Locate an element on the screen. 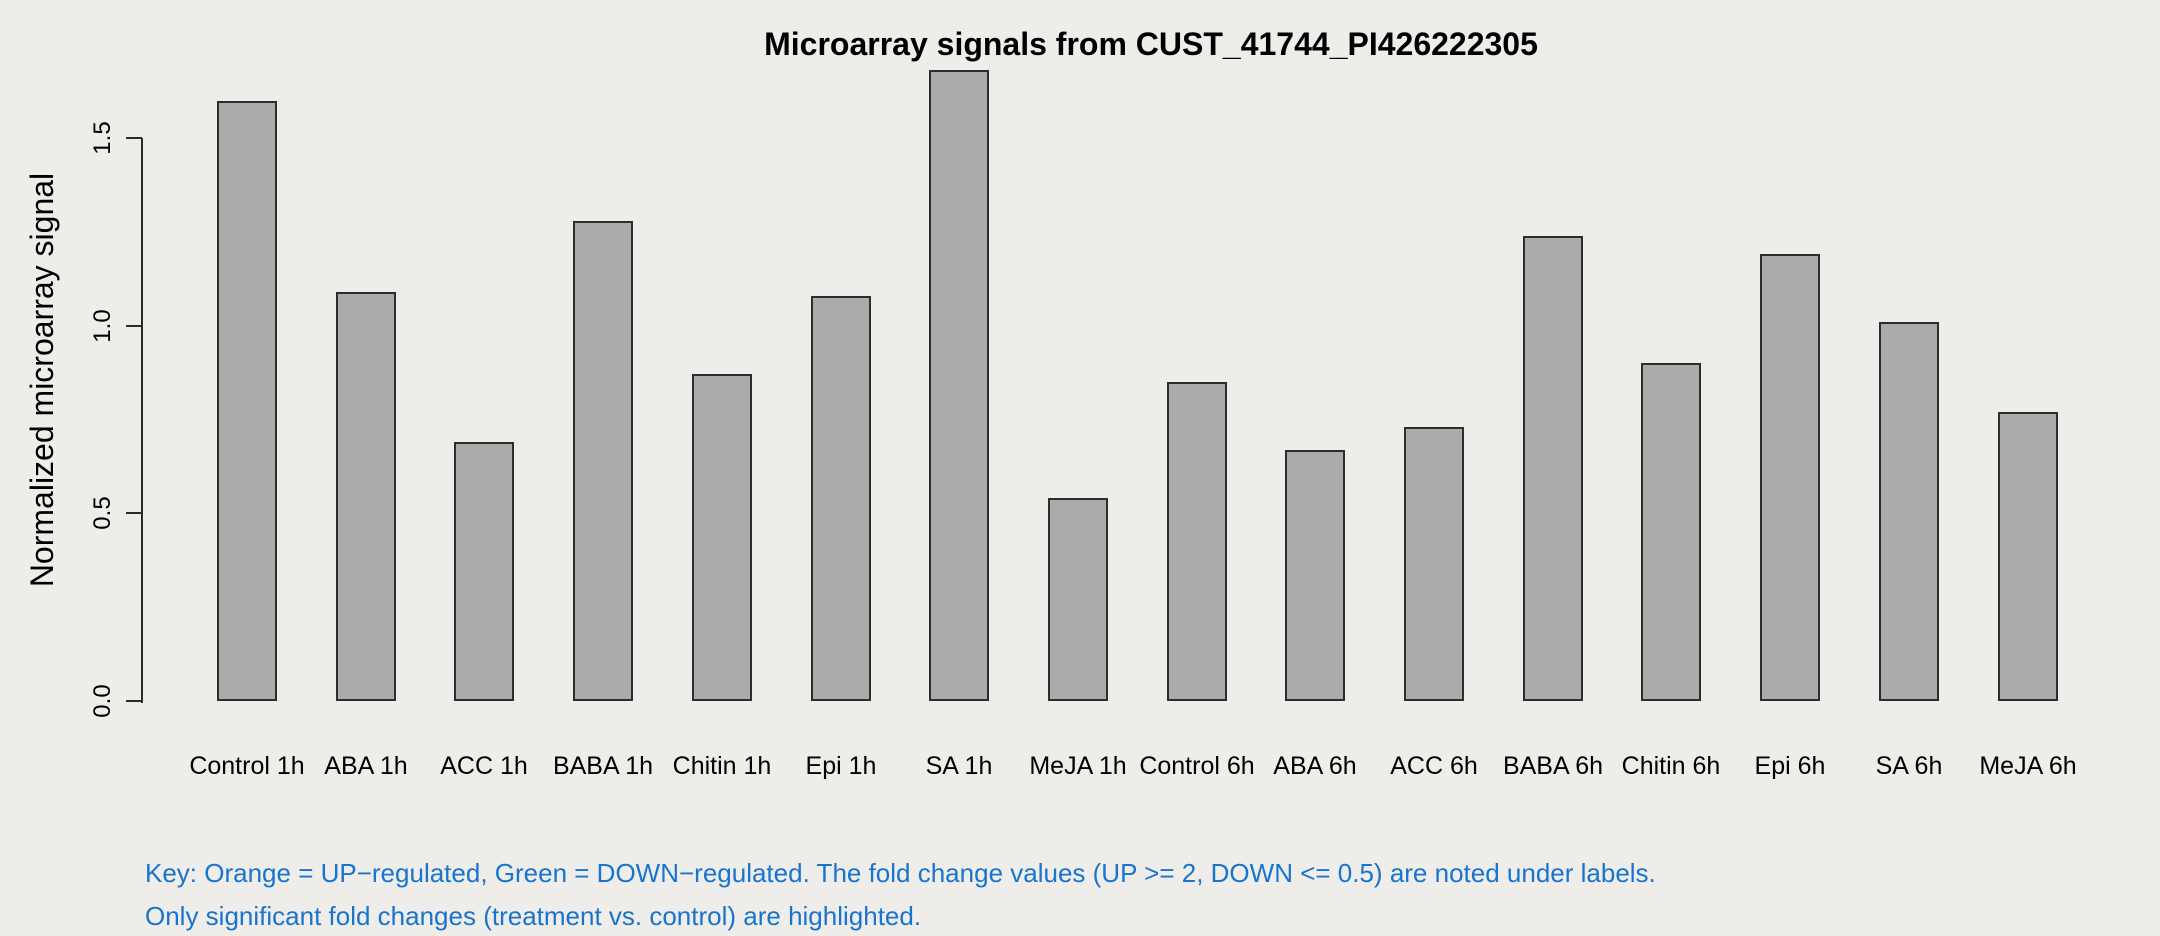  x-category-label: Epi 1h is located at coordinates (841, 766).